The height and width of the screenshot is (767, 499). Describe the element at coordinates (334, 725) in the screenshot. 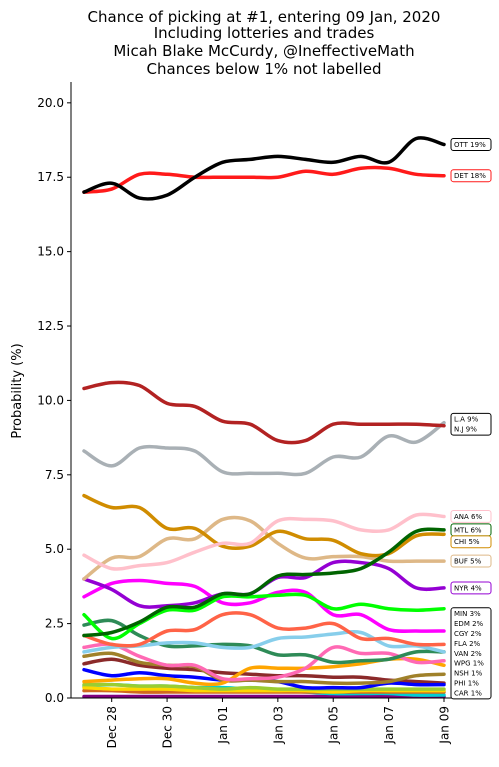

I see `x-tick-label: Jan 05` at that location.